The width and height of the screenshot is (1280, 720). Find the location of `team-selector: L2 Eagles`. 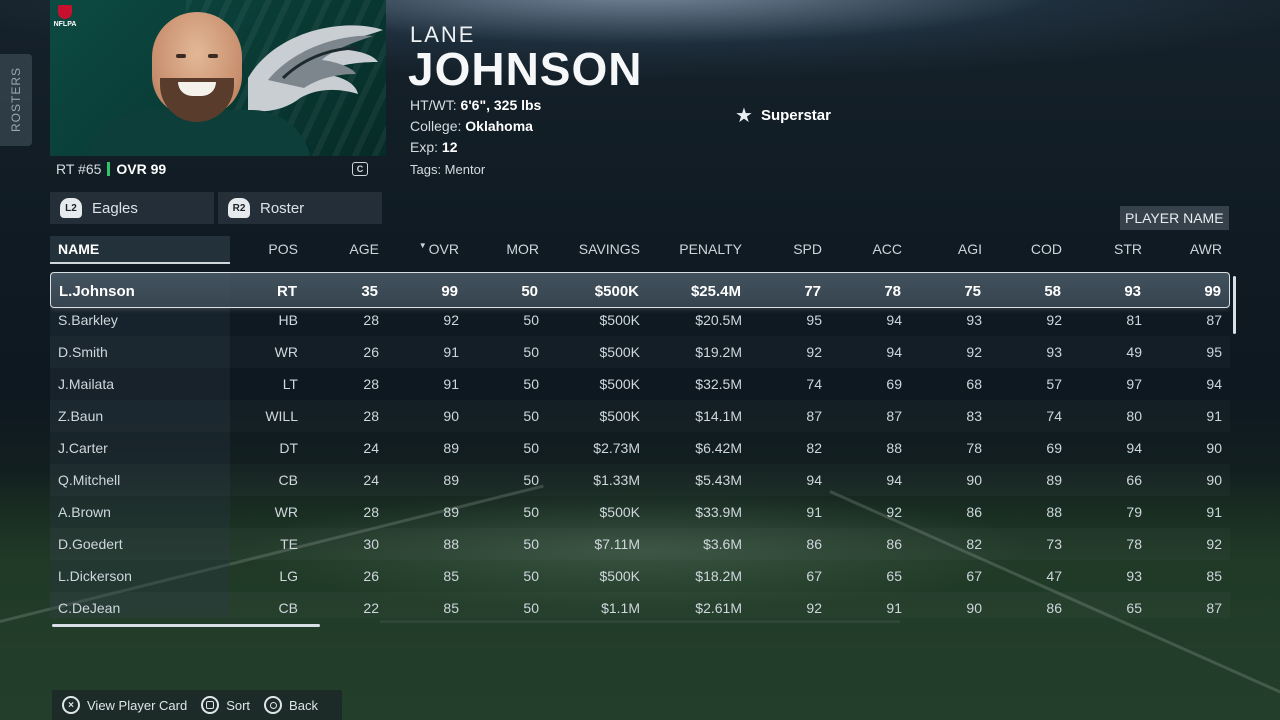

team-selector: L2 Eagles is located at coordinates (132, 208).